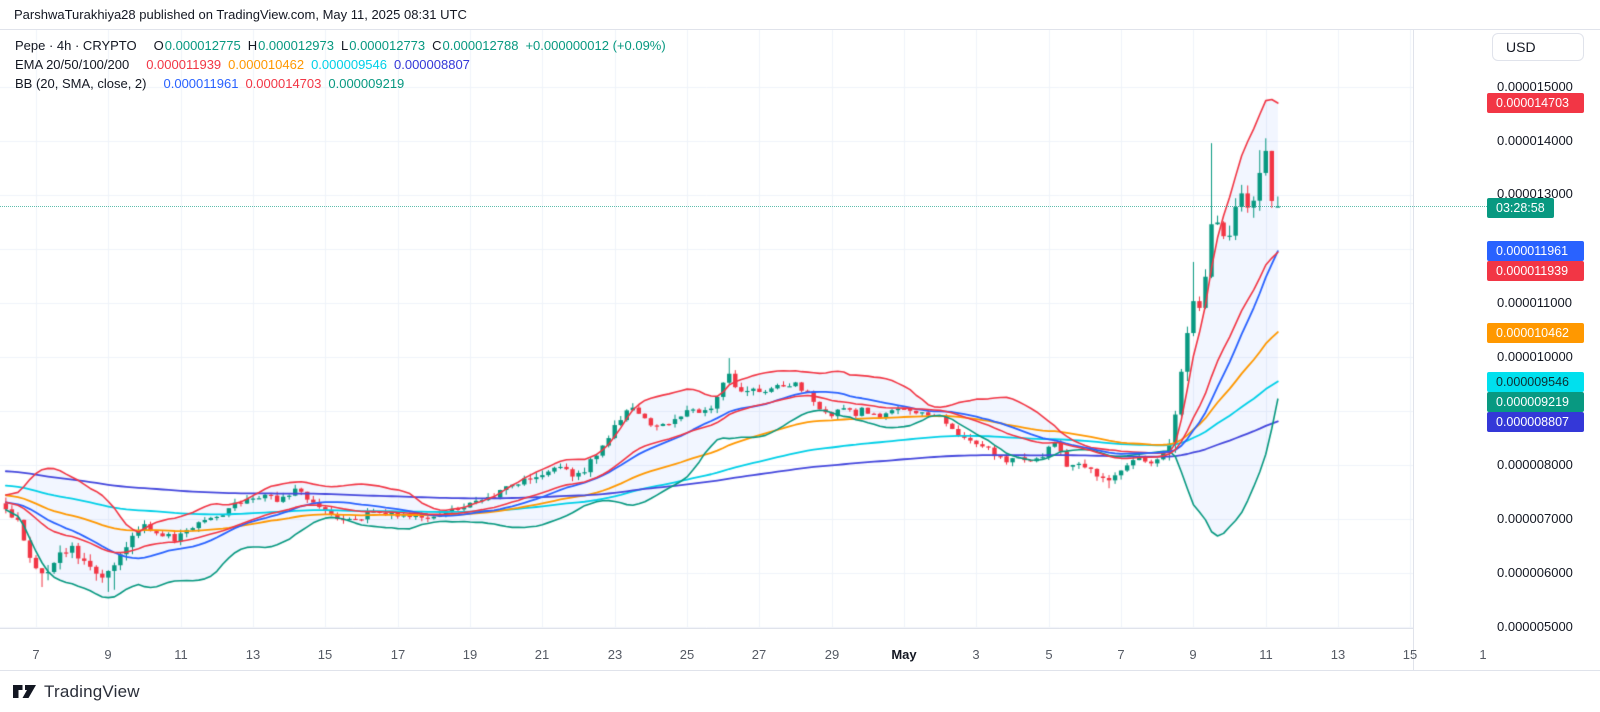 This screenshot has height=712, width=1600. What do you see at coordinates (470, 654) in the screenshot?
I see `date-label-19: 19` at bounding box center [470, 654].